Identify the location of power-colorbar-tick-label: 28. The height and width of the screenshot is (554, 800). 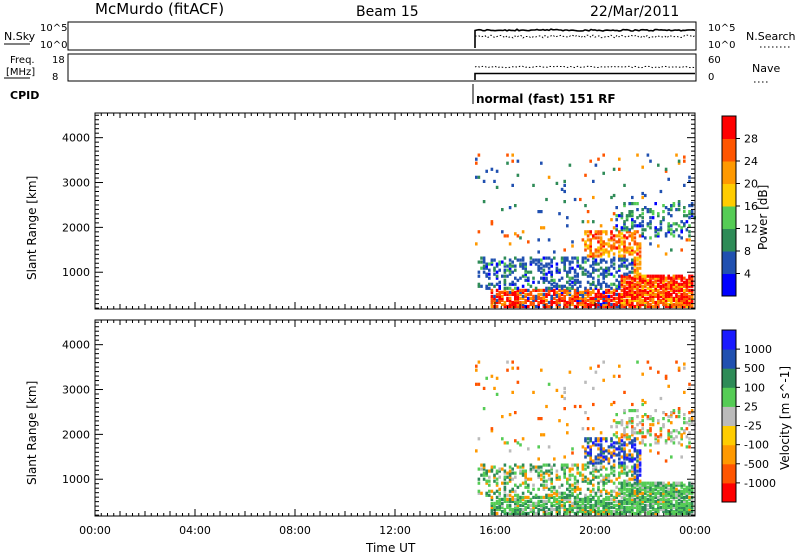
(751, 139).